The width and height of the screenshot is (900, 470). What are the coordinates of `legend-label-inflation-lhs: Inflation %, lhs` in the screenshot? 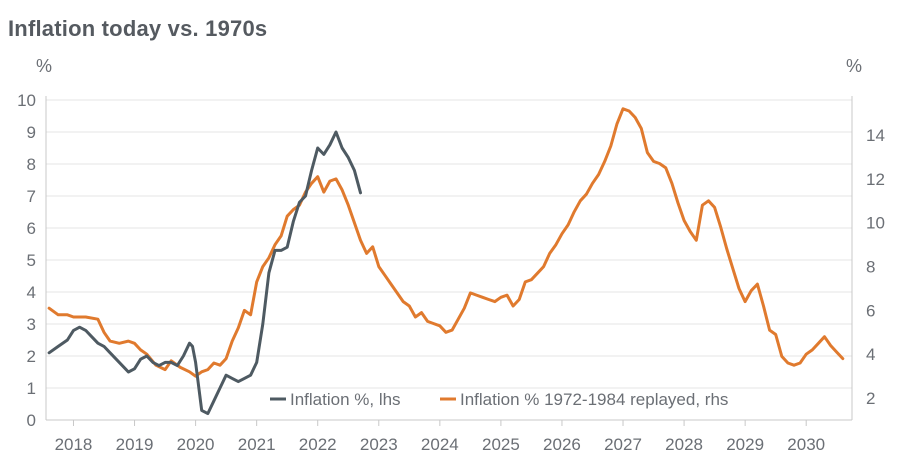 It's located at (345, 399).